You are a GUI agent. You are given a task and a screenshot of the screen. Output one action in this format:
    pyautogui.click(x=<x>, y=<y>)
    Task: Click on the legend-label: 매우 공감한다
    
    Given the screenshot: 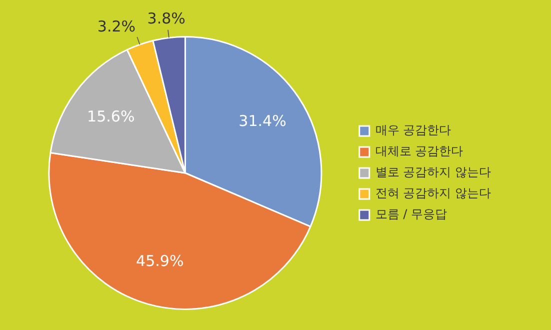 What is the action you would take?
    pyautogui.click(x=413, y=130)
    